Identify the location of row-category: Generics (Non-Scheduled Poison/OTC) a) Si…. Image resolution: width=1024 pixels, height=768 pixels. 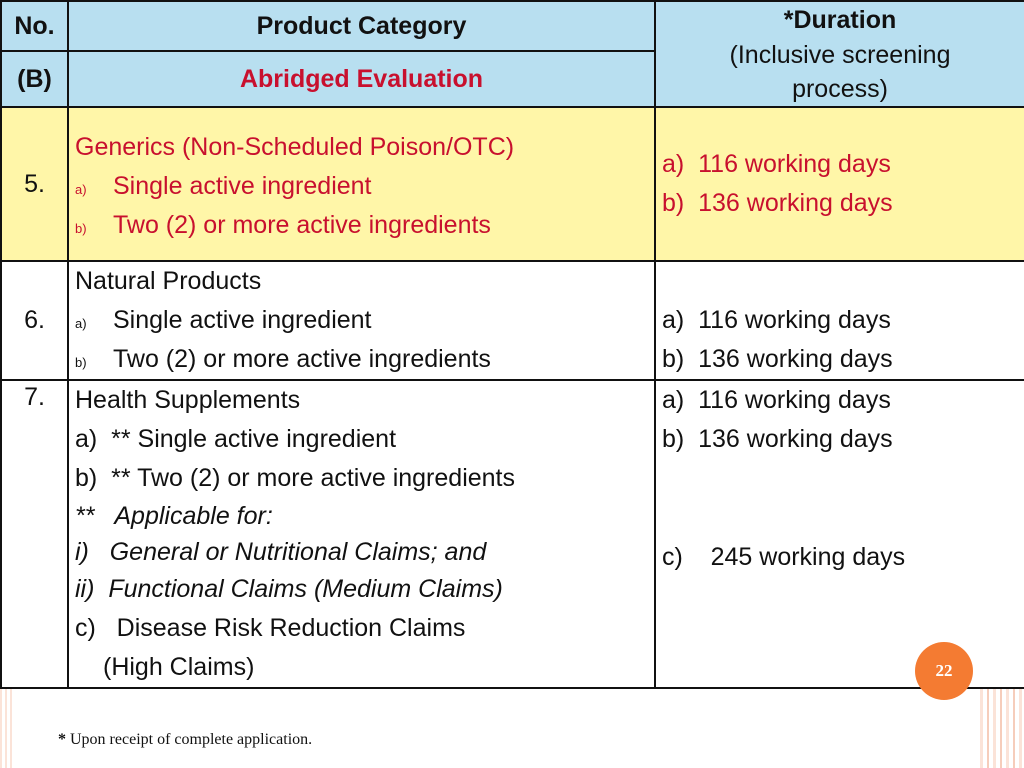
(361, 184).